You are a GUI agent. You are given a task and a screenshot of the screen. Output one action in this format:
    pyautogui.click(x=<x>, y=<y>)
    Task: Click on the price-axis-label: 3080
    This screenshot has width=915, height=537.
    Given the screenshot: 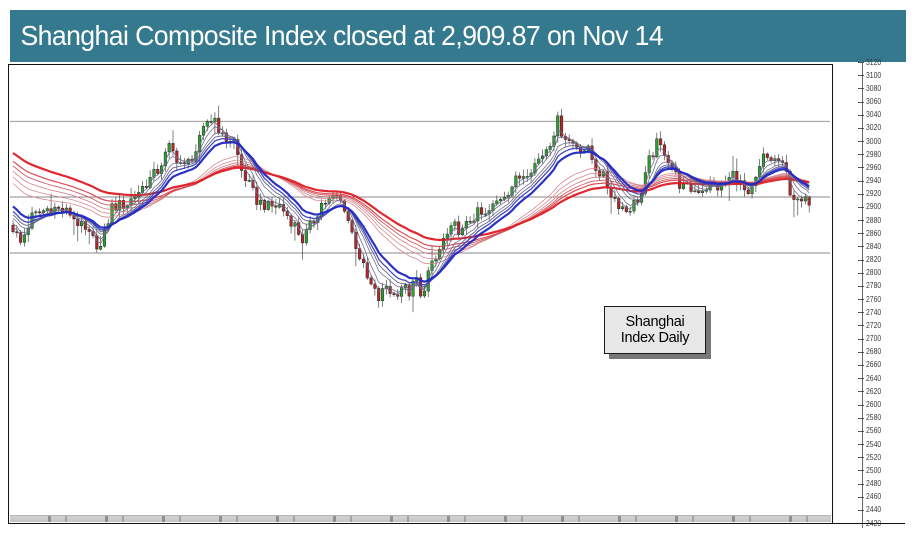 What is the action you would take?
    pyautogui.click(x=874, y=88)
    